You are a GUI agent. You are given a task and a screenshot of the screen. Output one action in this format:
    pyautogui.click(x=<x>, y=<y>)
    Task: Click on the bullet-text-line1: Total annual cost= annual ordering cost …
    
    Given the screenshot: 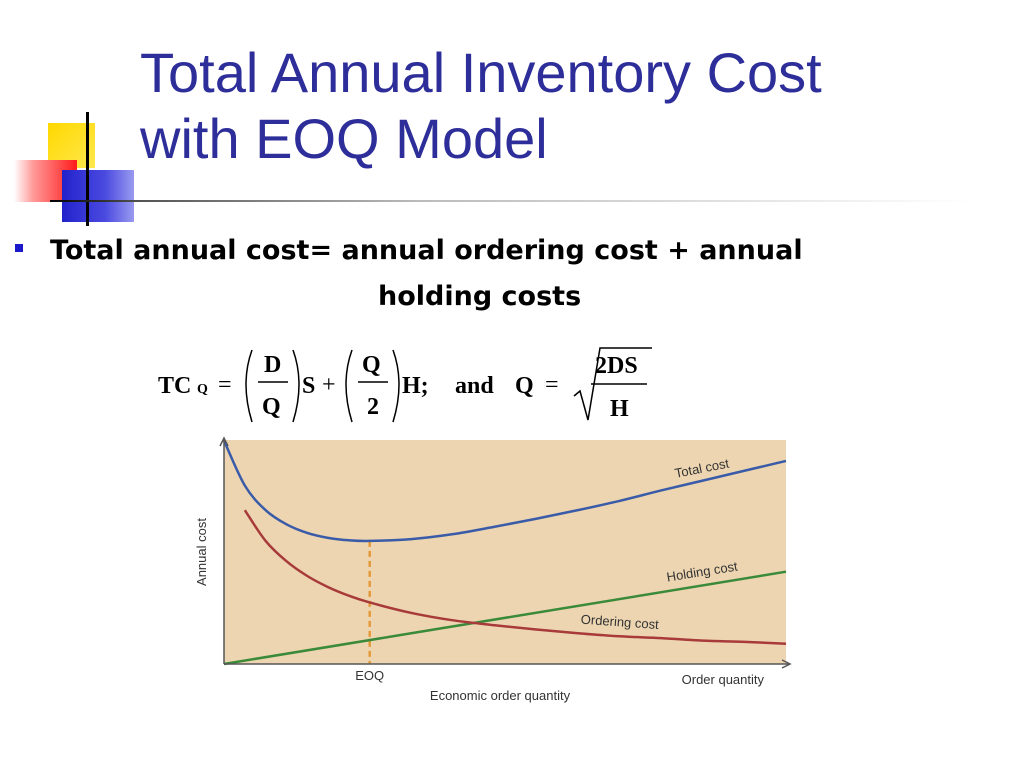 What is the action you would take?
    pyautogui.click(x=426, y=250)
    